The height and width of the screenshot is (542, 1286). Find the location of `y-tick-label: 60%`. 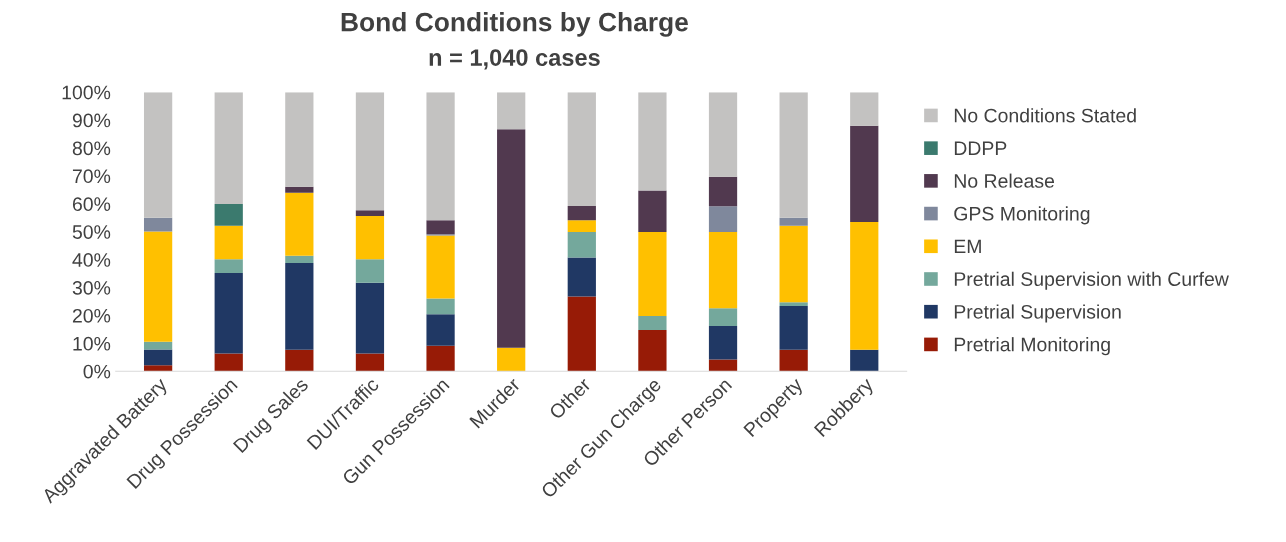

y-tick-label: 60% is located at coordinates (91, 204).